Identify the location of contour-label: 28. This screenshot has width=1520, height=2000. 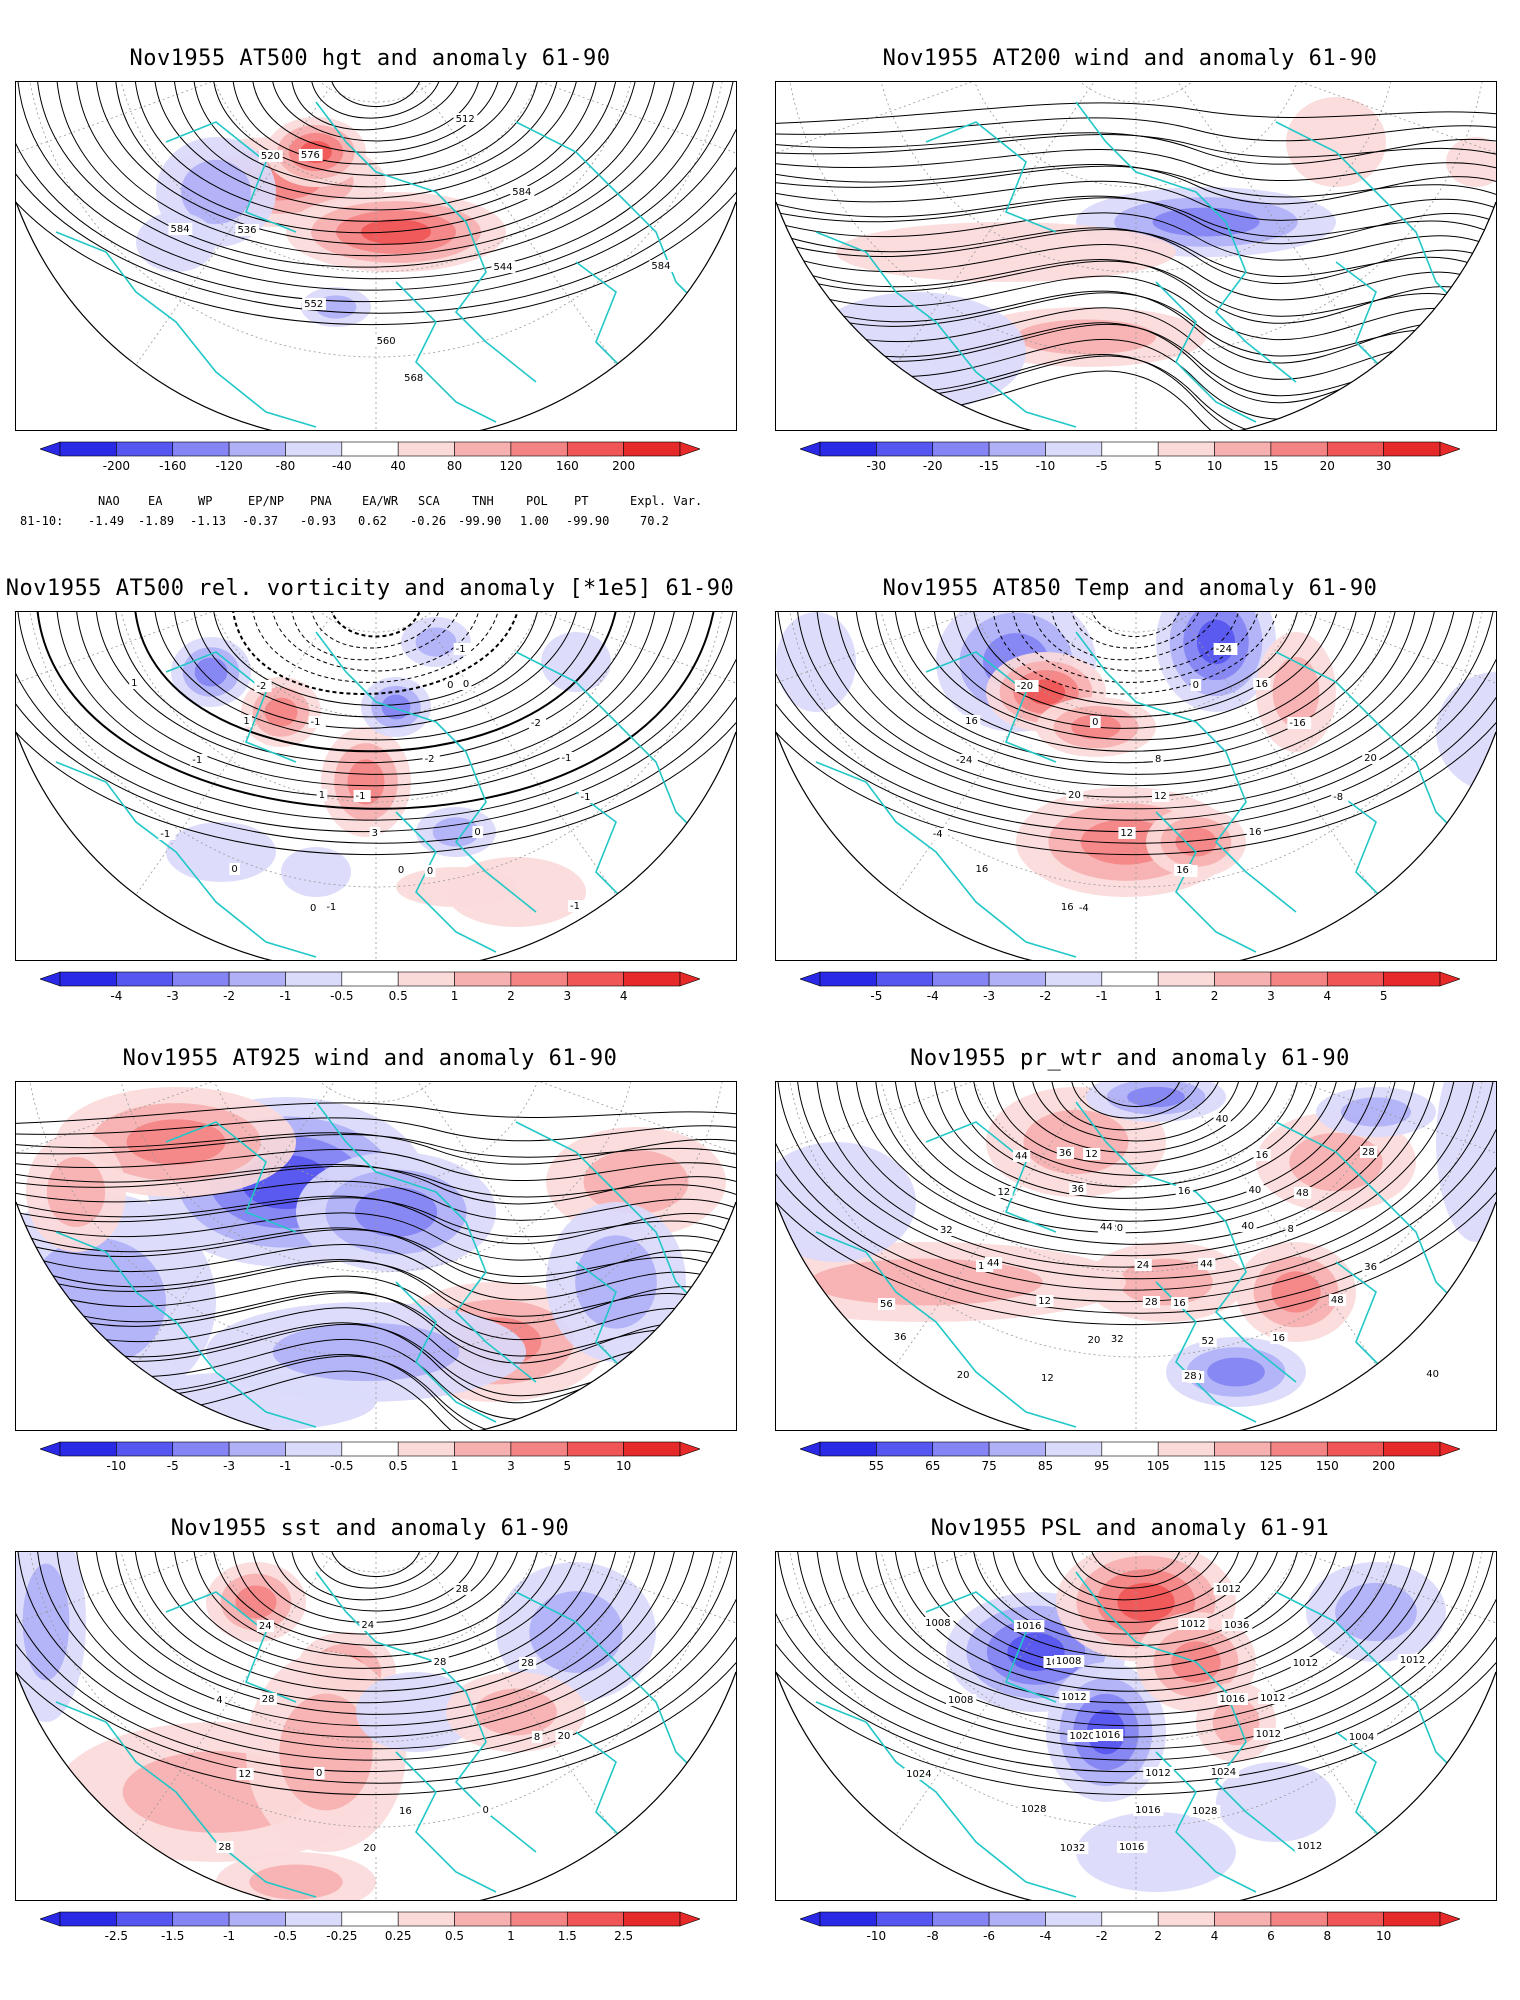
(440, 1662).